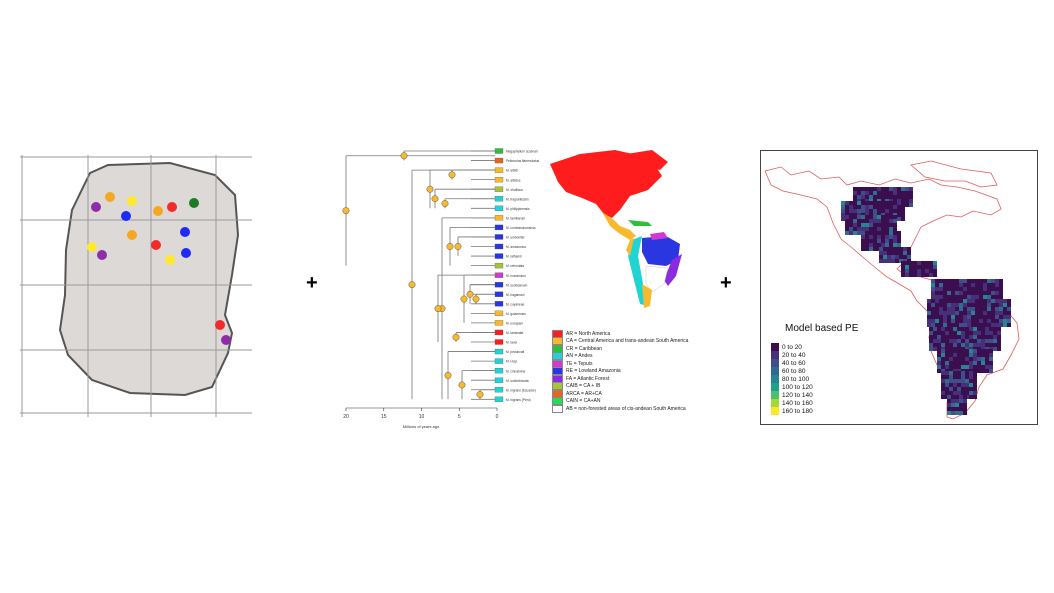 This screenshot has height=593, width=1054. Describe the element at coordinates (516, 276) in the screenshot. I see `tip-label: M. manzinium` at that location.